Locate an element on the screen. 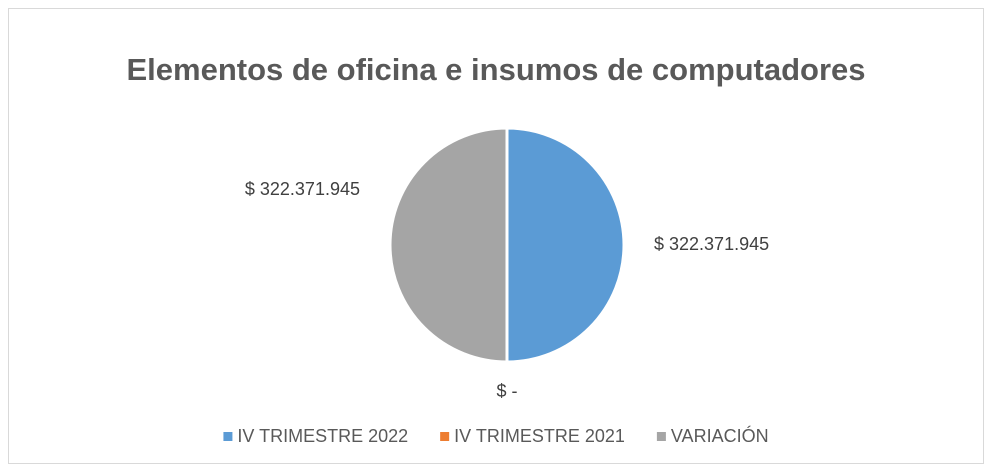 The width and height of the screenshot is (992, 472). legend-label: VARIACIÓN is located at coordinates (720, 435).